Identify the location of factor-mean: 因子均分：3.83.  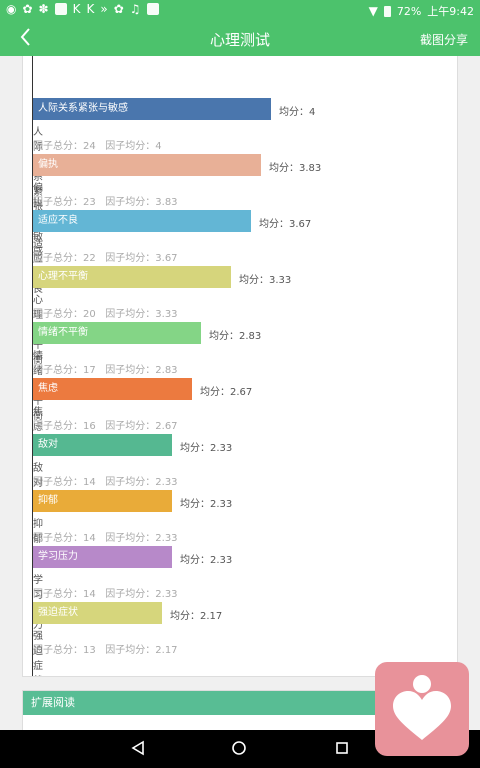
(141, 202).